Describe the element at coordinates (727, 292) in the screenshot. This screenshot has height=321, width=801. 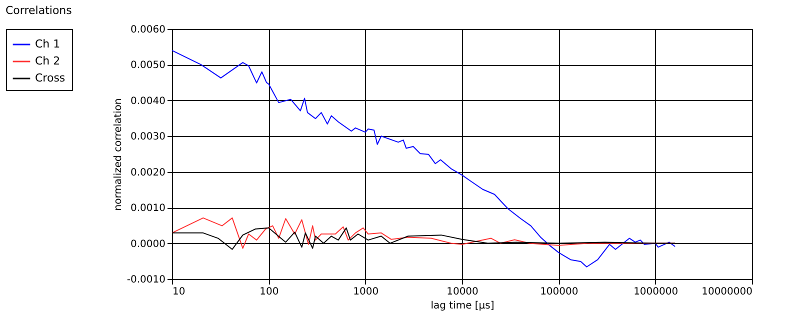
I see `x-tick-label: 10000000` at that location.